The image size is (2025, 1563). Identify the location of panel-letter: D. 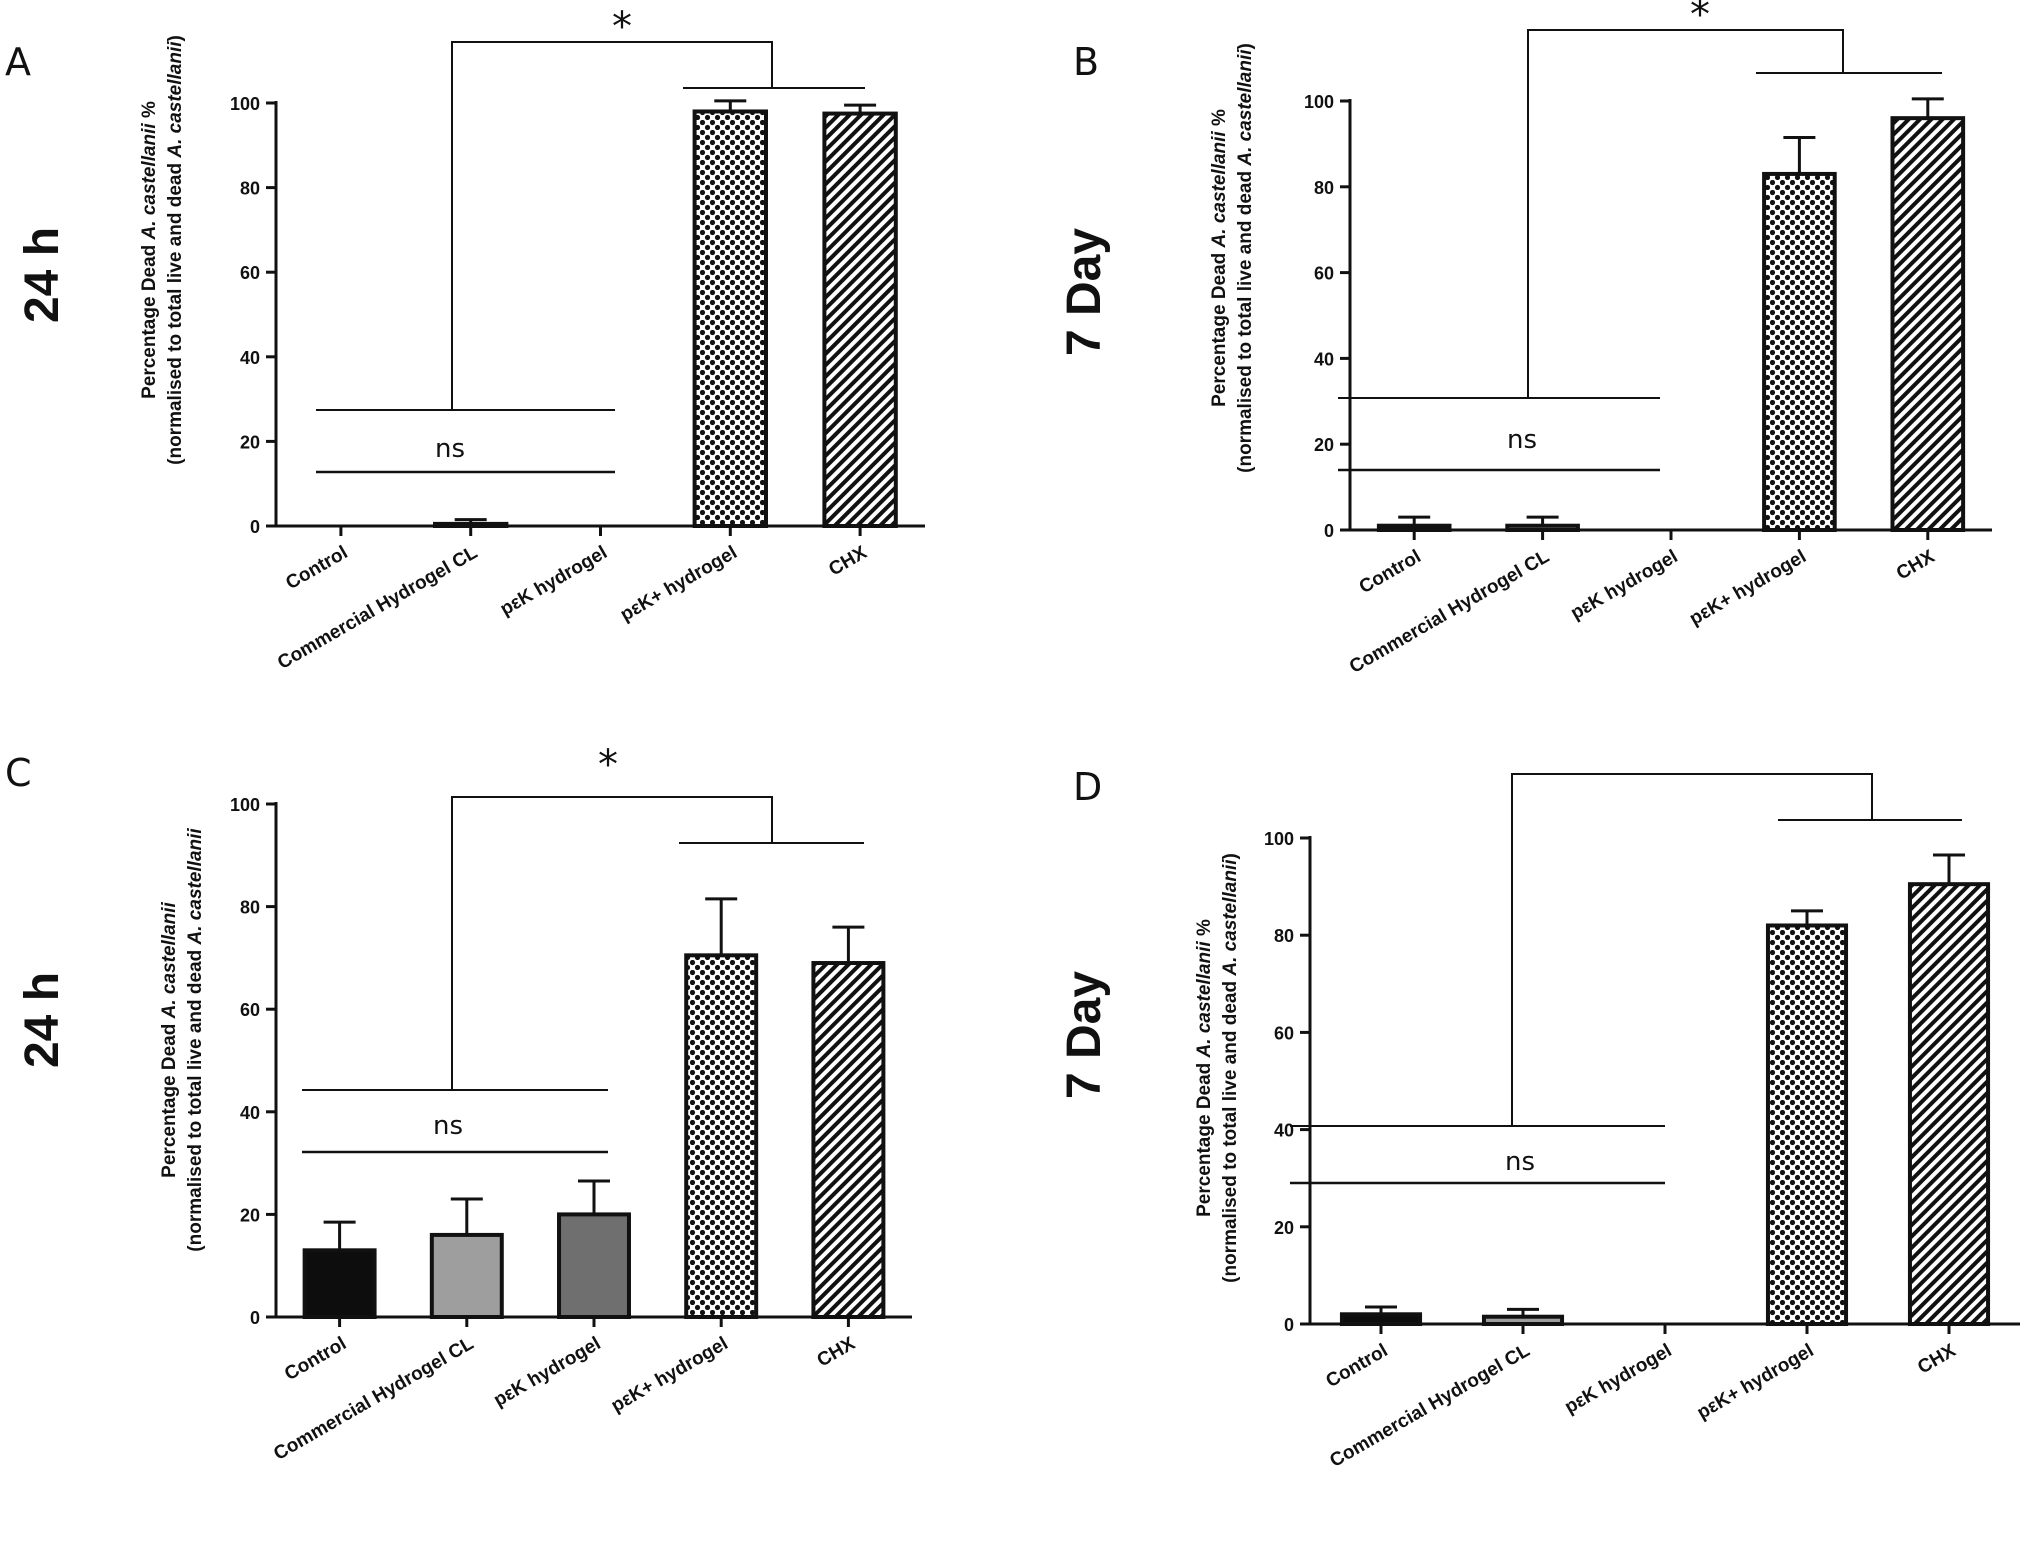
(1087, 787).